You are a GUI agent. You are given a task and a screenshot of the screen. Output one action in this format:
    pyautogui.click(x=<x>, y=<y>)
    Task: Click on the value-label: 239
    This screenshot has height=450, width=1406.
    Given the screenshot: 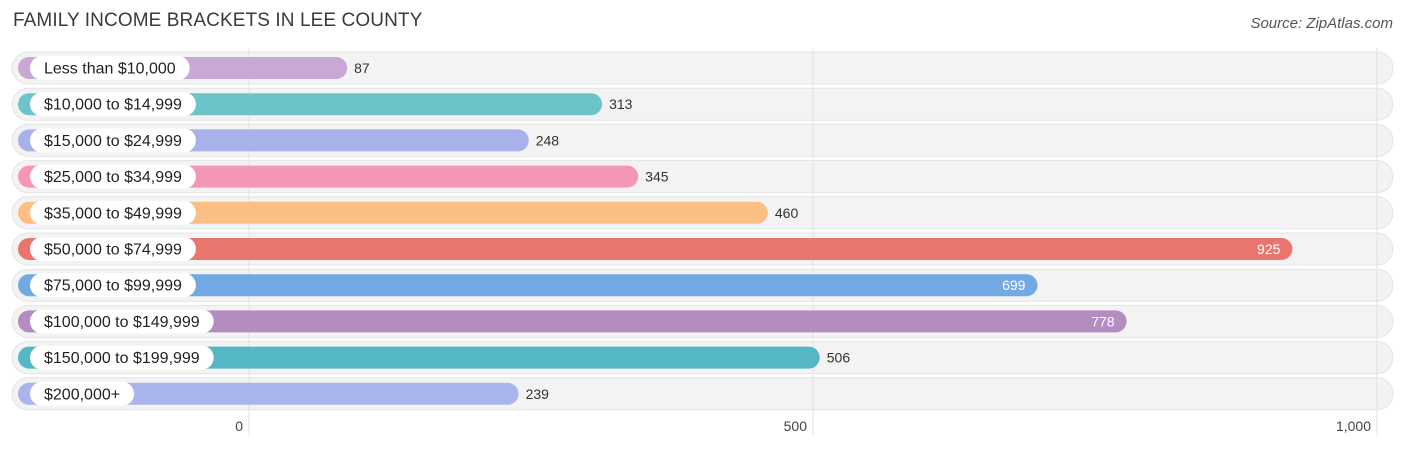 What is the action you would take?
    pyautogui.click(x=538, y=394)
    